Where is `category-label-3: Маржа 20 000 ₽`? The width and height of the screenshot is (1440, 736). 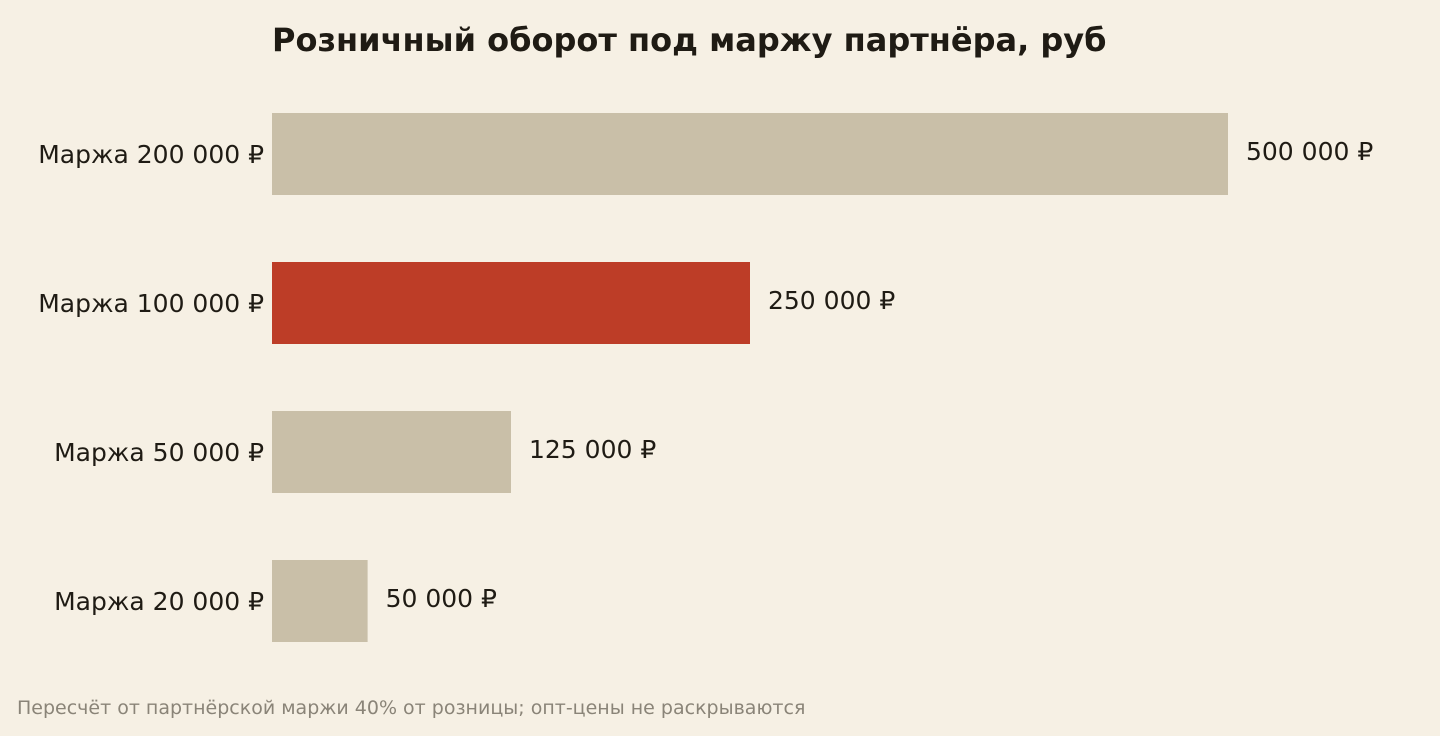
category-label-3: Маржа 20 000 ₽ is located at coordinates (159, 601).